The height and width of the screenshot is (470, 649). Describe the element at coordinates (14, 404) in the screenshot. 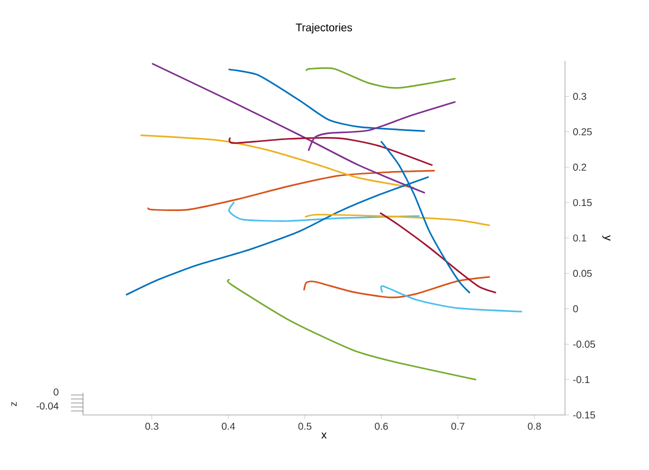

I see `text: z` at that location.